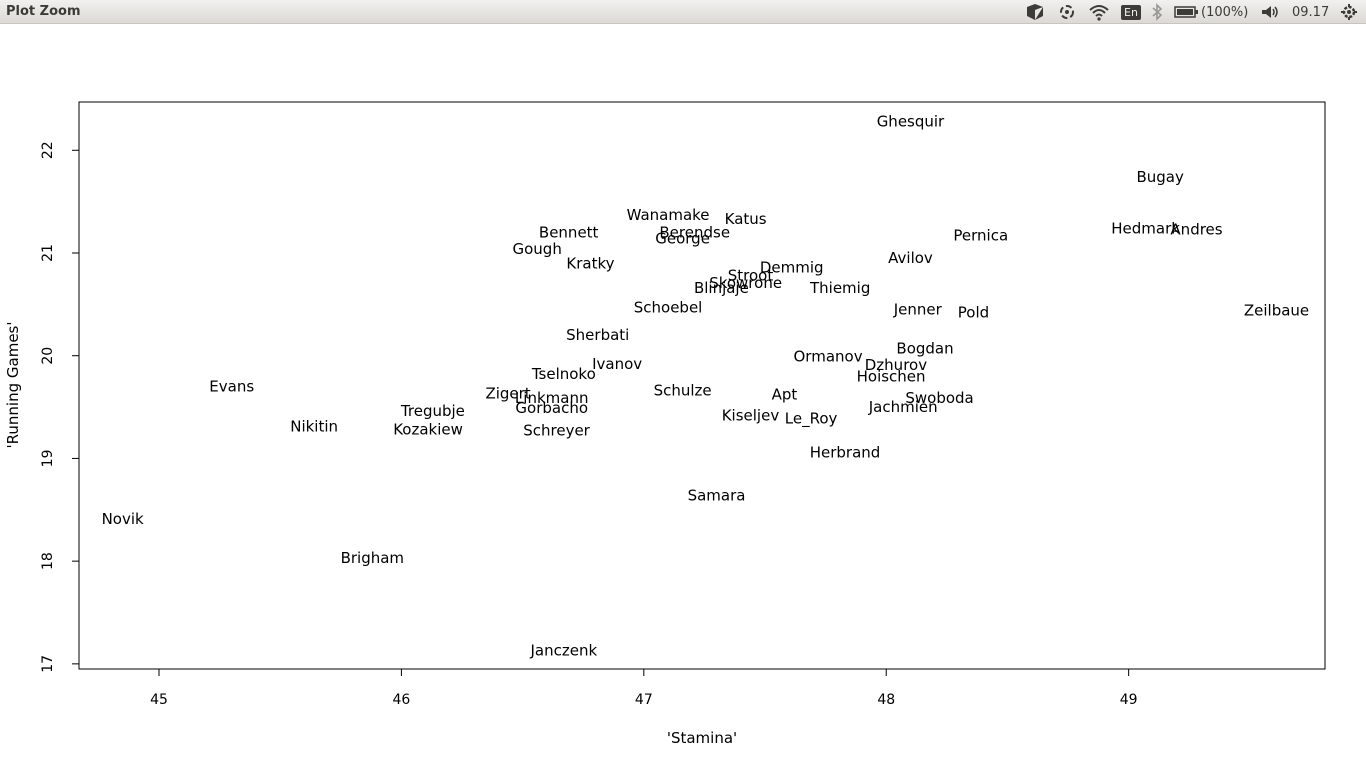 The width and height of the screenshot is (1366, 768). I want to click on point-label: Pold, so click(973, 313).